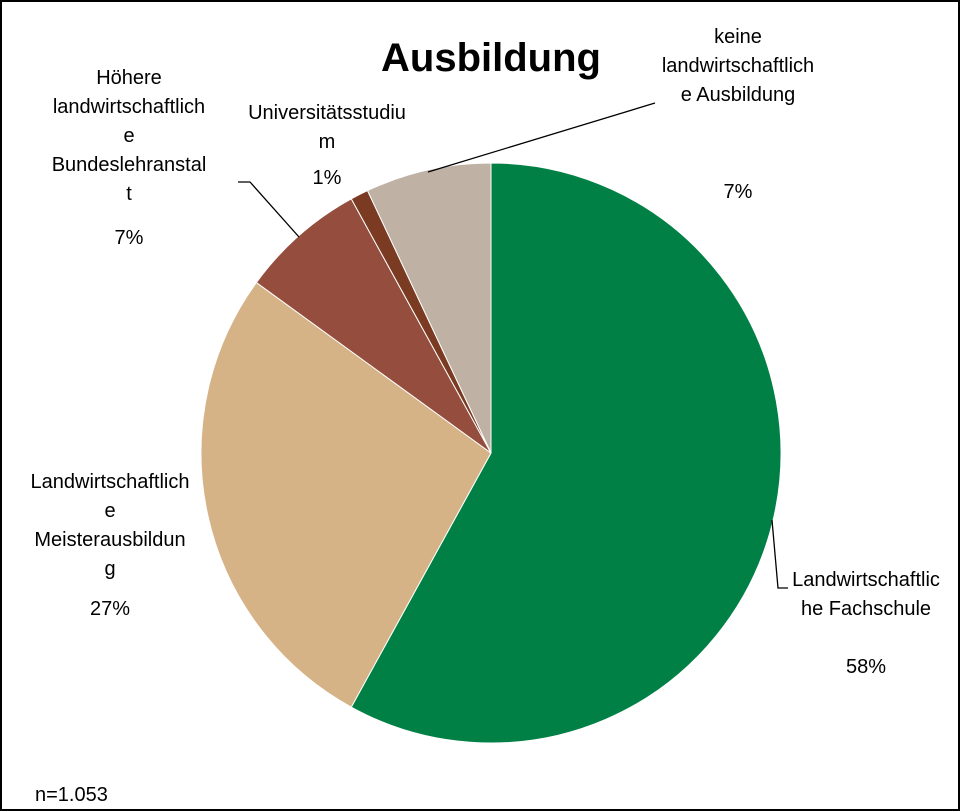 This screenshot has width=961, height=812. Describe the element at coordinates (110, 609) in the screenshot. I see `slice-value-label: 27%` at that location.